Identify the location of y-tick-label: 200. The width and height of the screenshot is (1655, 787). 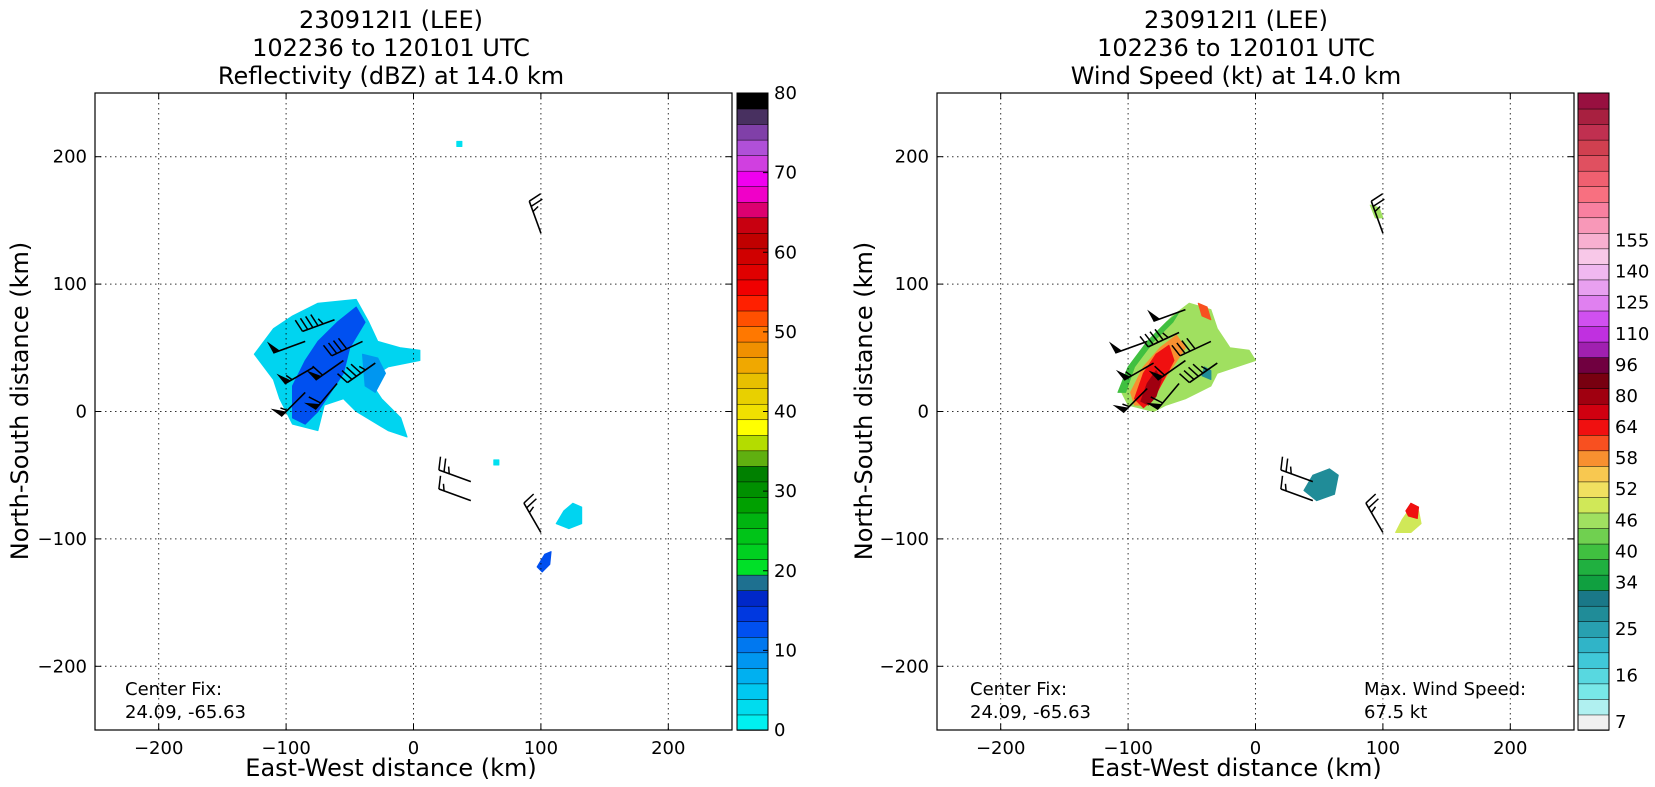
(912, 157).